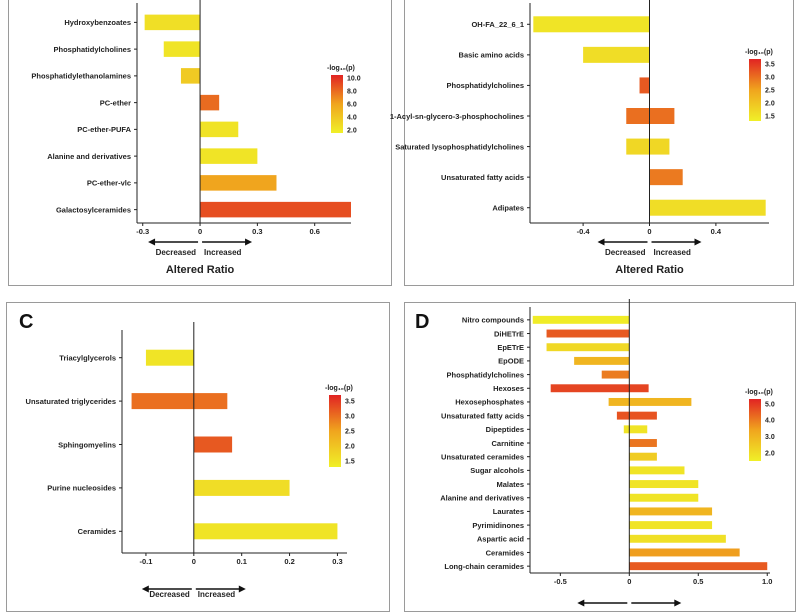 This screenshot has width=800, height=613. Describe the element at coordinates (509, 333) in the screenshot. I see `category-label: DiHETrE` at that location.